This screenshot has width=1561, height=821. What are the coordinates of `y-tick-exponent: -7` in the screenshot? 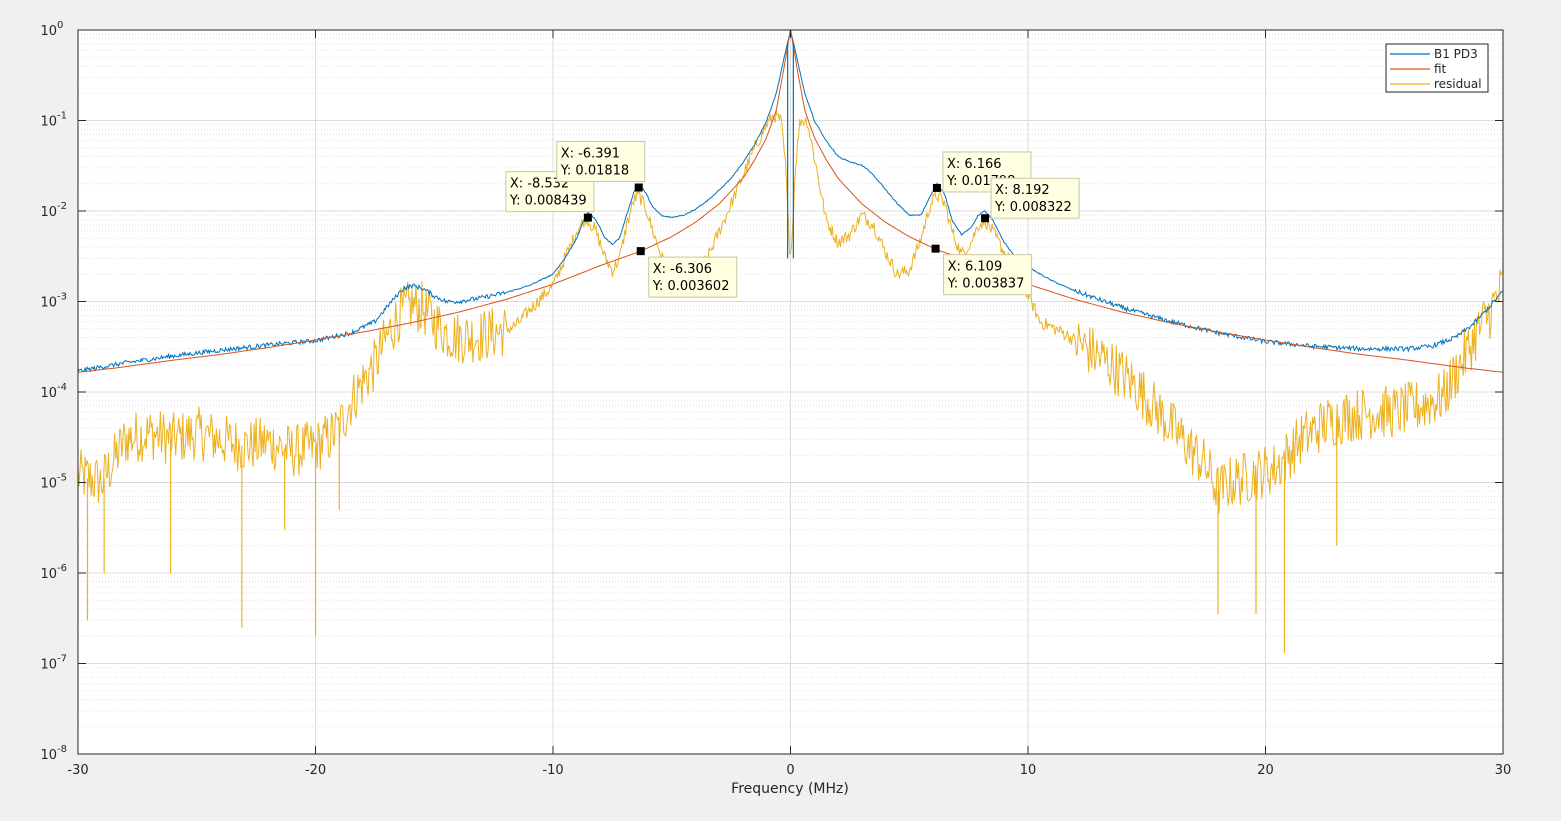 It's located at (62, 659).